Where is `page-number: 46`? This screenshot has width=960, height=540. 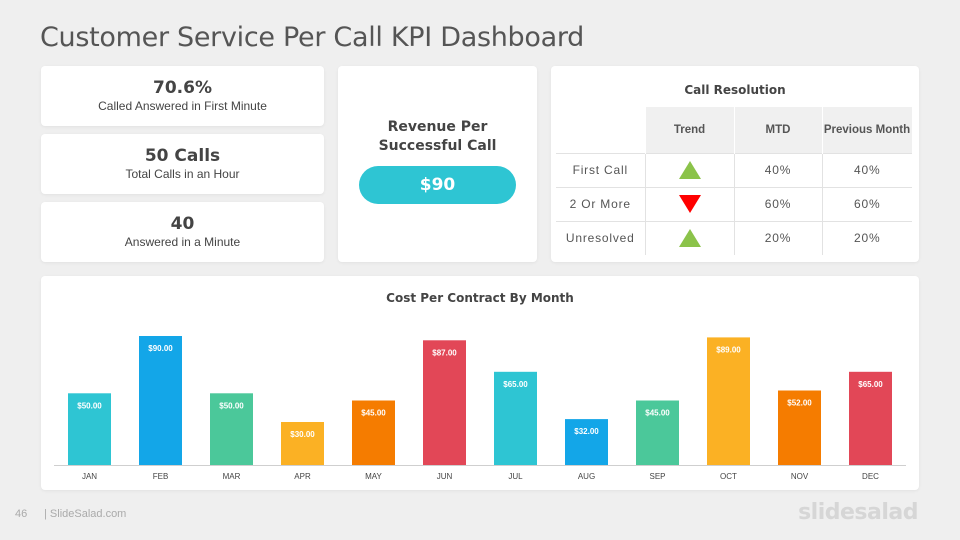 page-number: 46 is located at coordinates (21, 514).